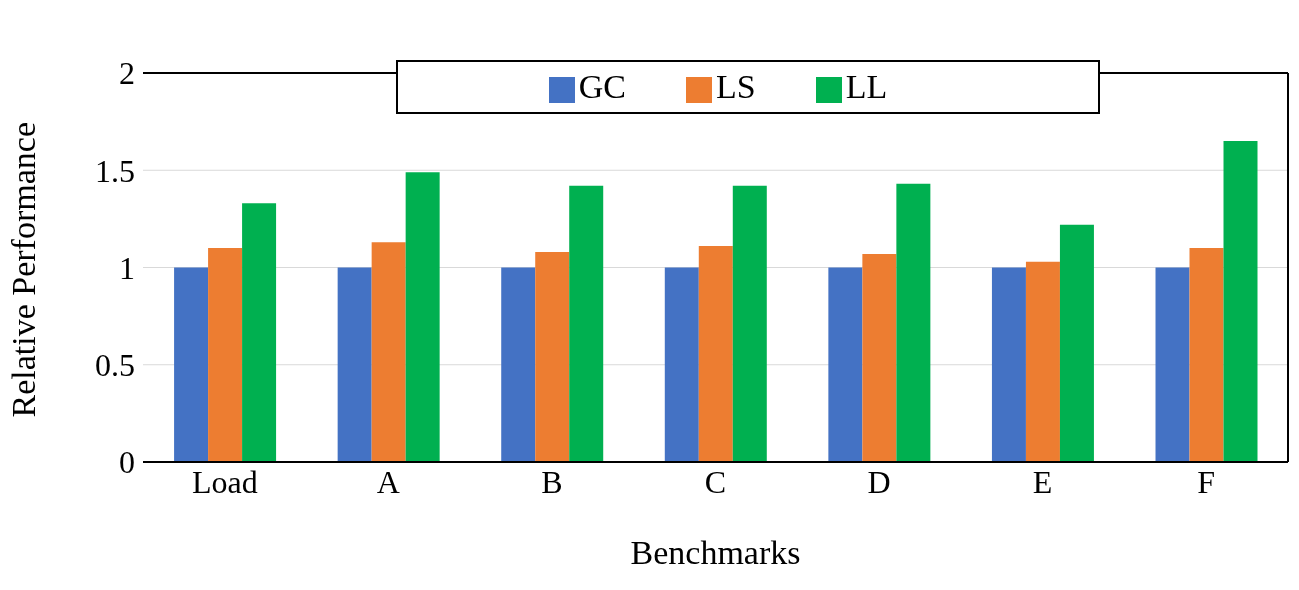 The width and height of the screenshot is (1299, 590). I want to click on x-tick-label: E, so click(1042, 481).